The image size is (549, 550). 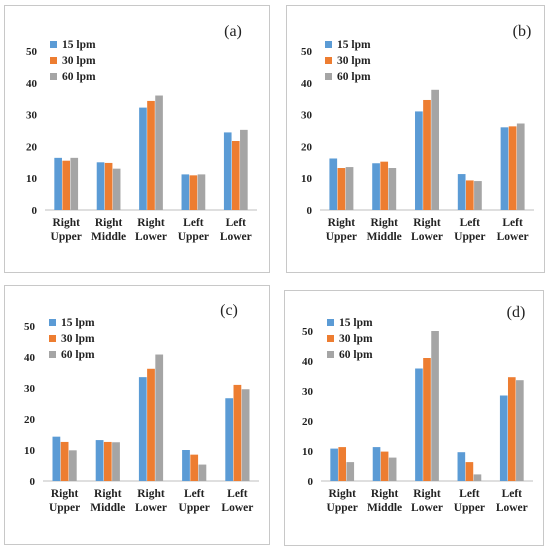 What do you see at coordinates (354, 45) in the screenshot?
I see `legend-label: 15 lpm` at bounding box center [354, 45].